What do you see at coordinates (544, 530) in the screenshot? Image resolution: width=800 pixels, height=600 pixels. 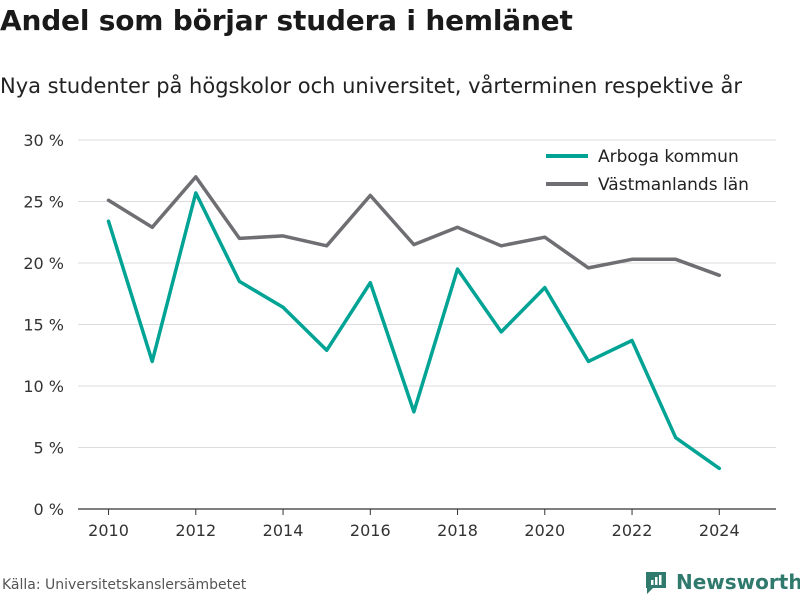 I see `x-tick-label: 2020` at bounding box center [544, 530].